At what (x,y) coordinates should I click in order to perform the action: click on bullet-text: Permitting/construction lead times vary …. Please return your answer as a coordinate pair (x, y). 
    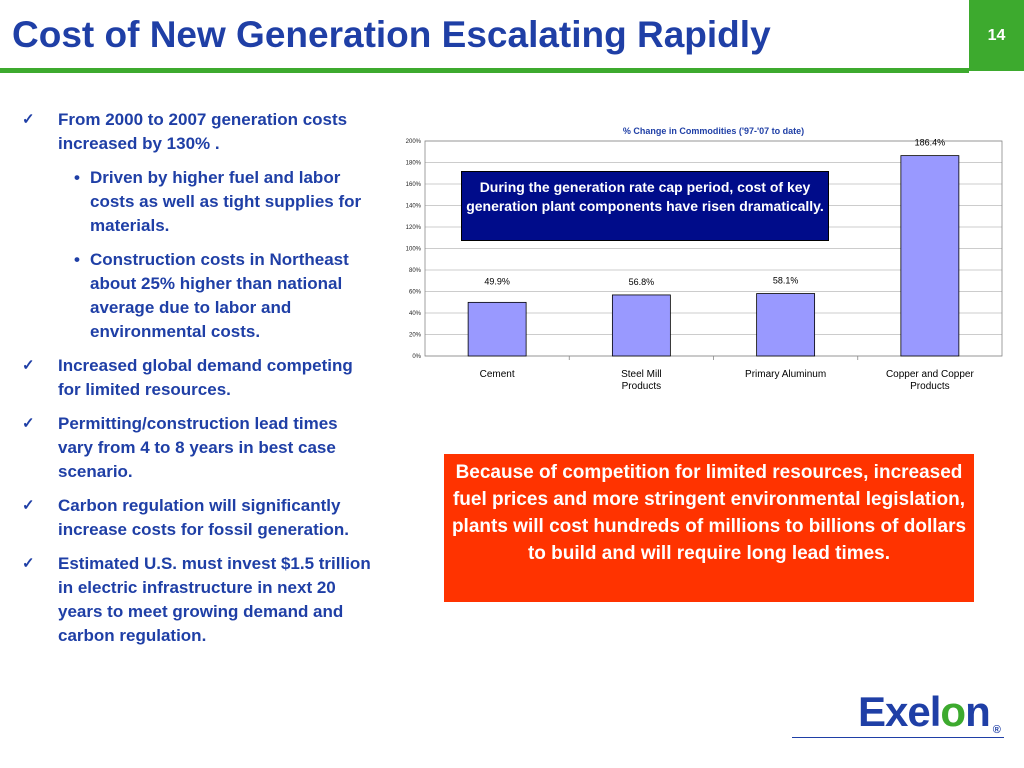
    Looking at the image, I should click on (198, 447).